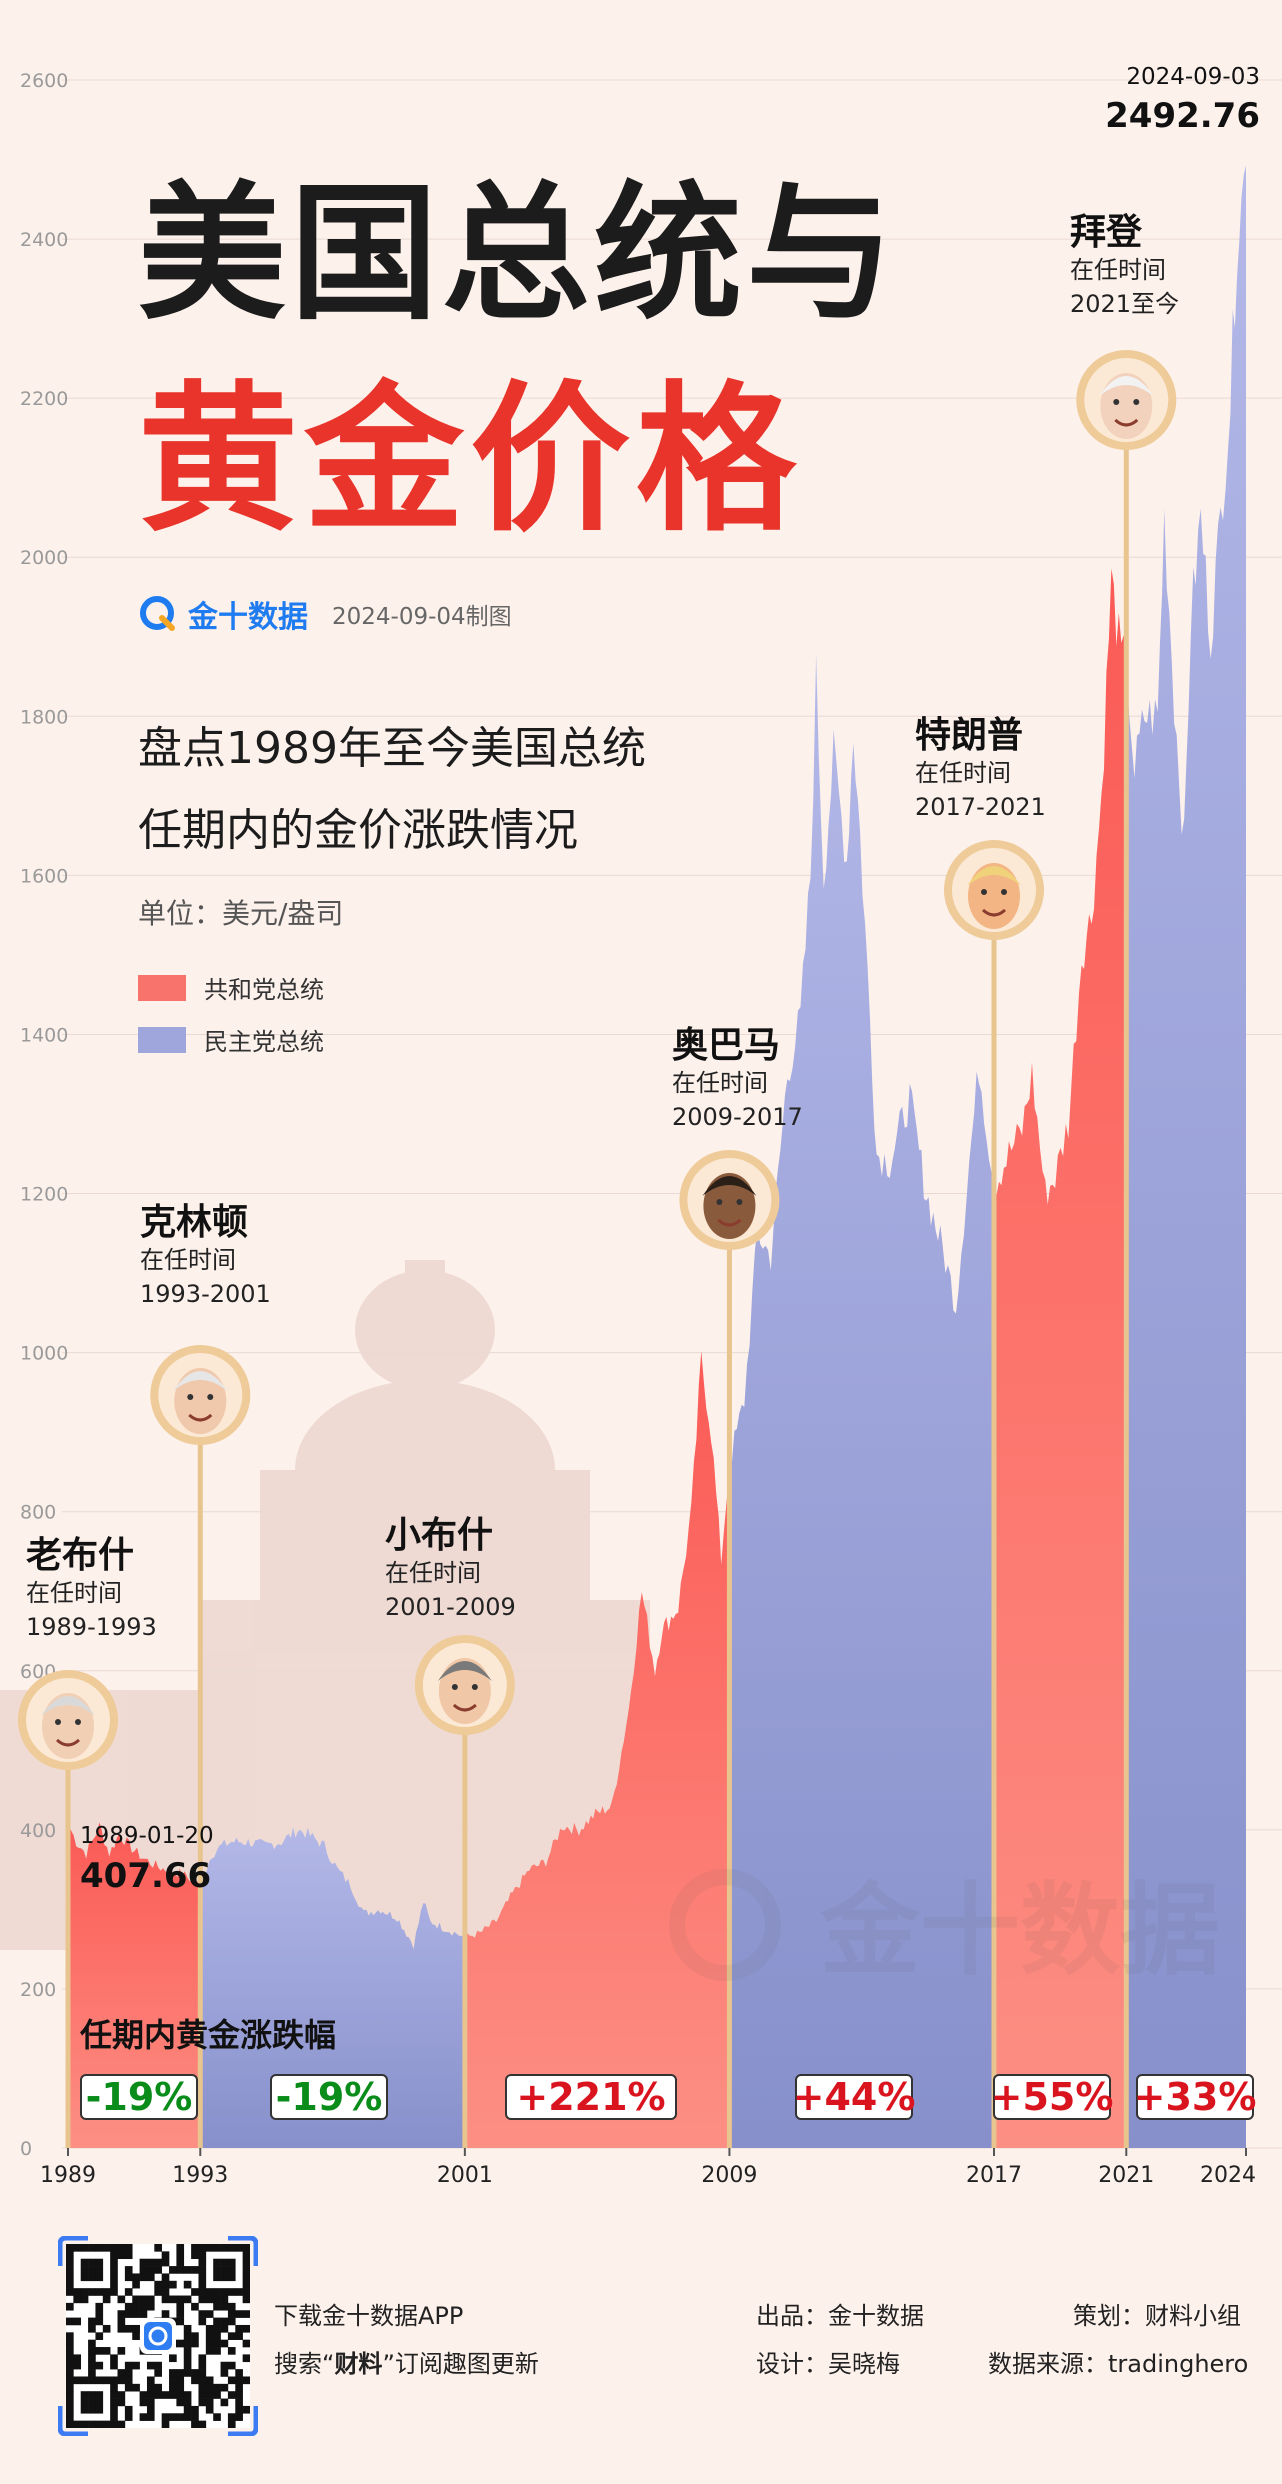  What do you see at coordinates (854, 2097) in the screenshot?
I see `change-badge-obama: +44%` at bounding box center [854, 2097].